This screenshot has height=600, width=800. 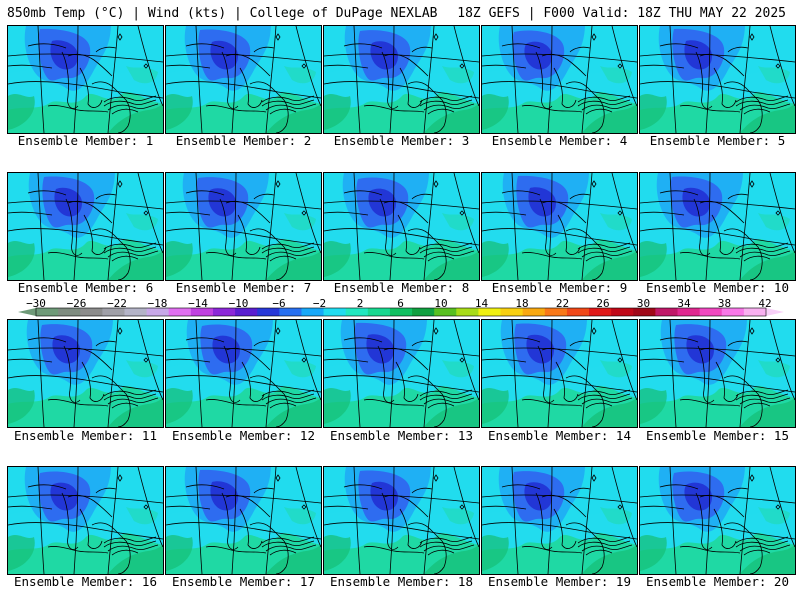 What do you see at coordinates (559, 140) in the screenshot?
I see `ensemble-member-label: Ensemble Member: 4` at bounding box center [559, 140].